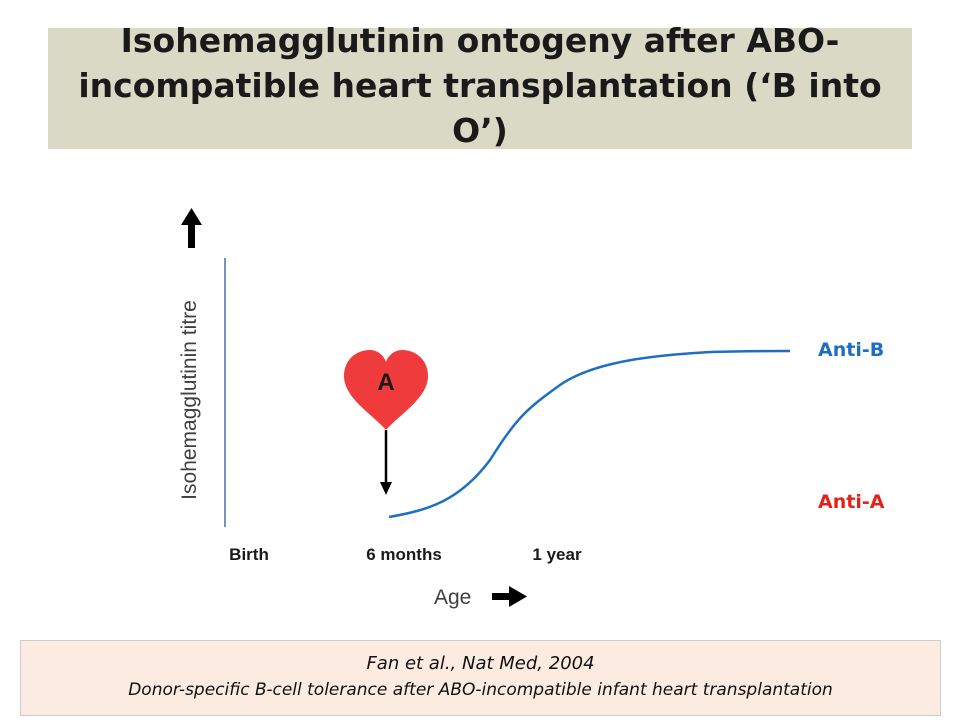 The height and width of the screenshot is (720, 960). What do you see at coordinates (249, 554) in the screenshot?
I see `x-tick-birth: Birth` at bounding box center [249, 554].